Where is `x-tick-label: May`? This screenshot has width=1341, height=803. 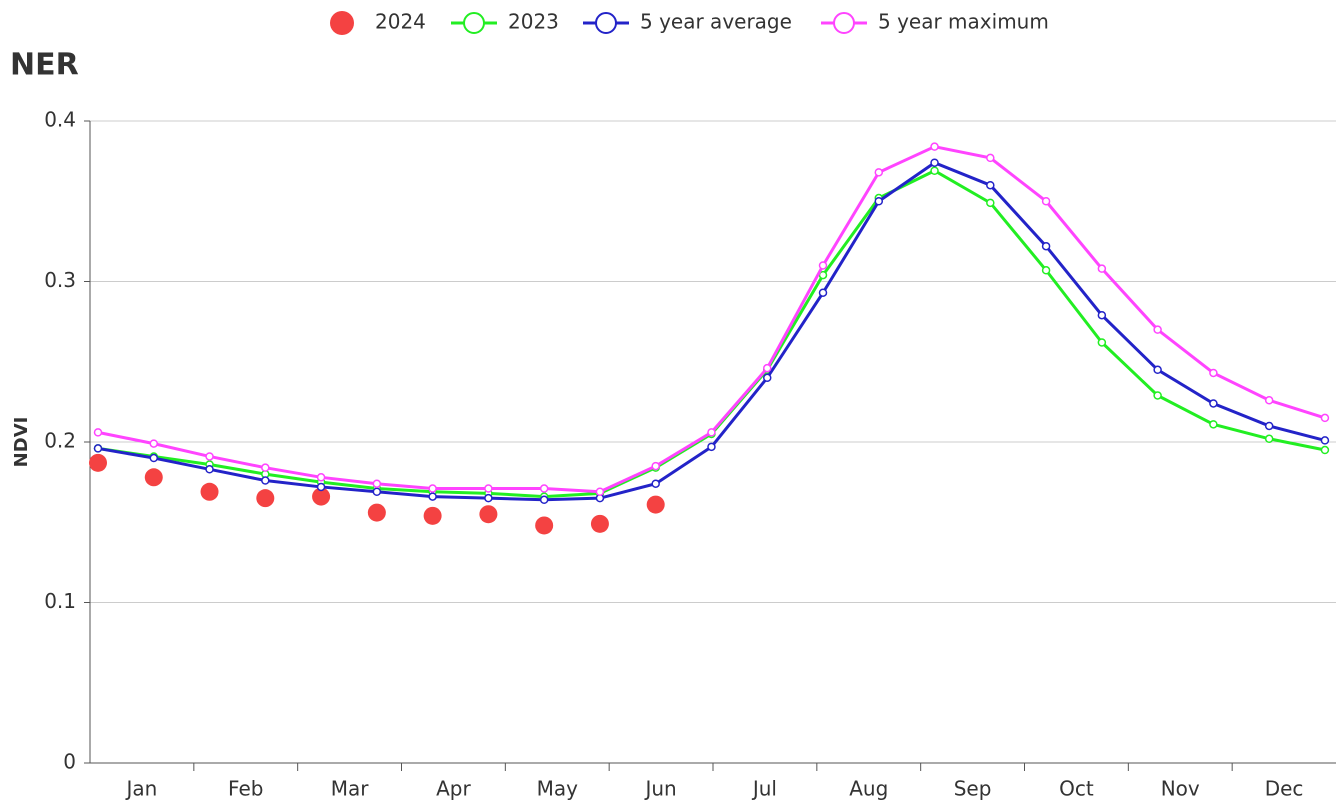 x-tick-label: May is located at coordinates (558, 789).